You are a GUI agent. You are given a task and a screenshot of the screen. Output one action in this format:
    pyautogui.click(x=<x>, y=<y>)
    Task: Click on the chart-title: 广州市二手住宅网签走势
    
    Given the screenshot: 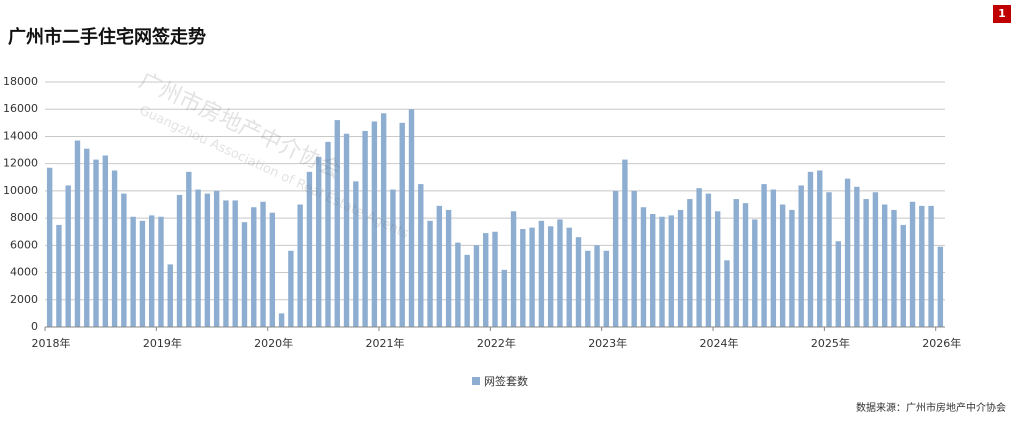 What is the action you would take?
    pyautogui.click(x=107, y=37)
    